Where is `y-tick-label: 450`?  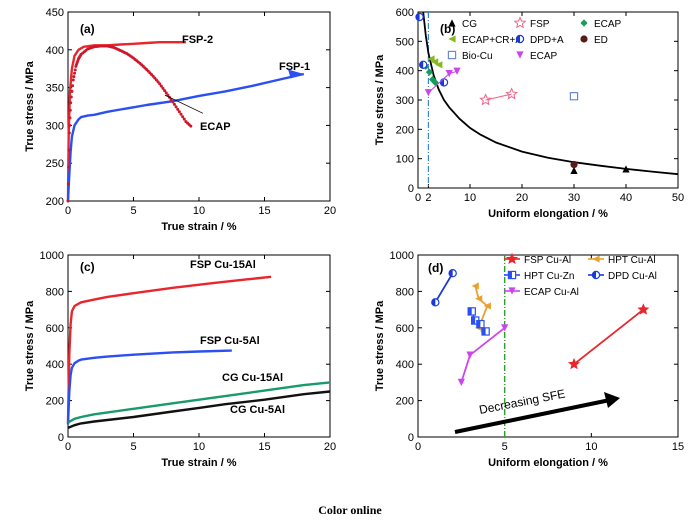
y-tick-label: 450 is located at coordinates (55, 13).